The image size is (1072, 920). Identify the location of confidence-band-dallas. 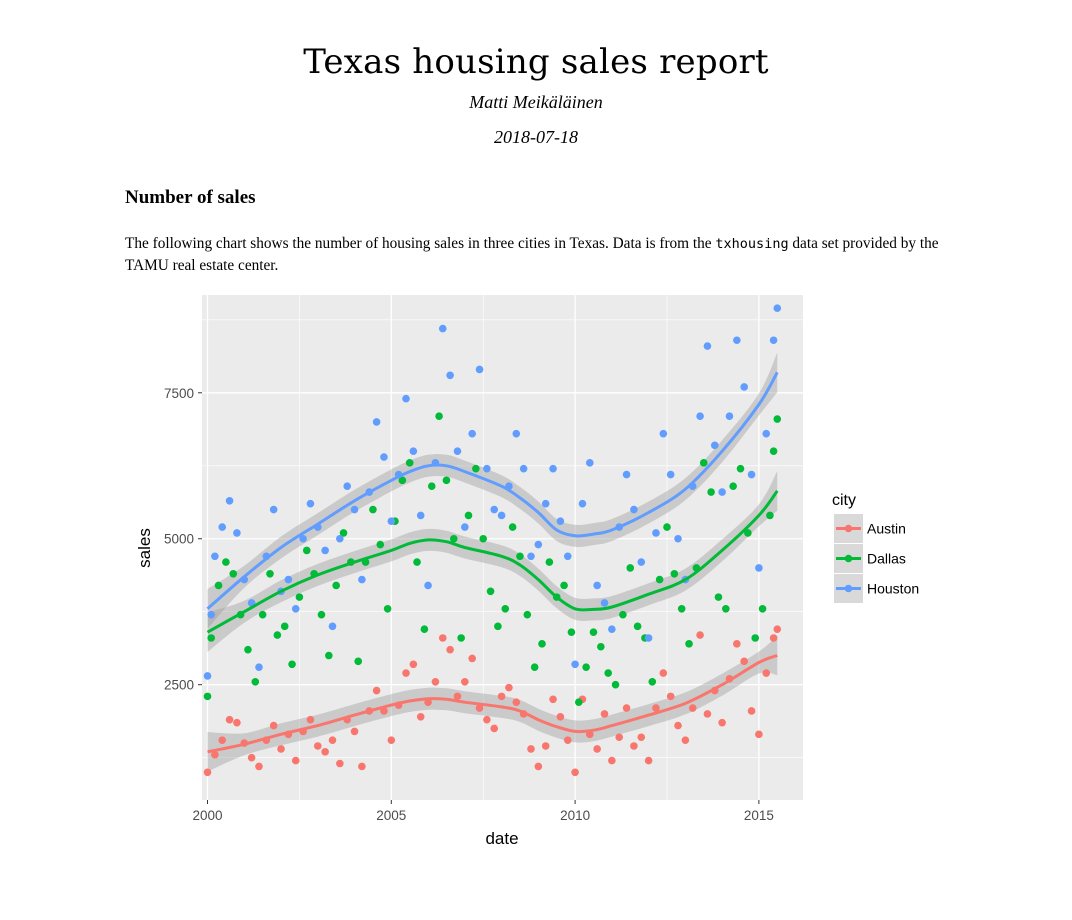
(492, 561).